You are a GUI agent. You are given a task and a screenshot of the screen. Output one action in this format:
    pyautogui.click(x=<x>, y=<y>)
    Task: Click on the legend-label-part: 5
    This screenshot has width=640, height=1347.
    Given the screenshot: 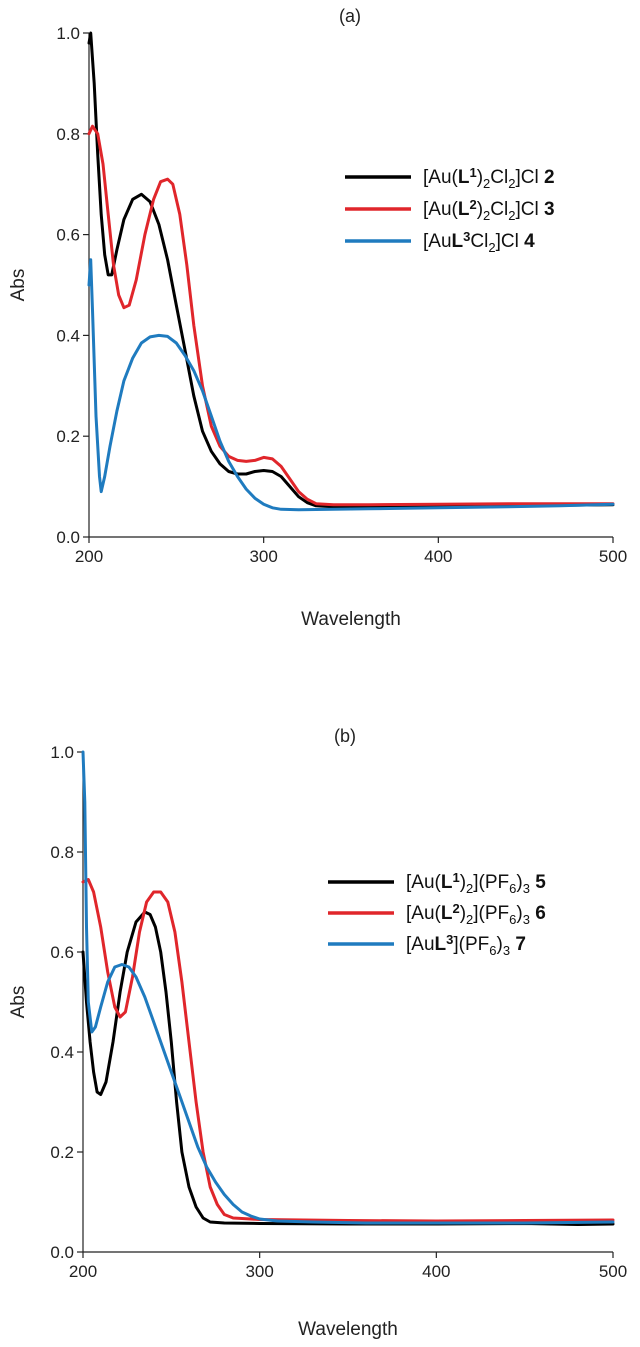 What is the action you would take?
    pyautogui.click(x=538, y=882)
    